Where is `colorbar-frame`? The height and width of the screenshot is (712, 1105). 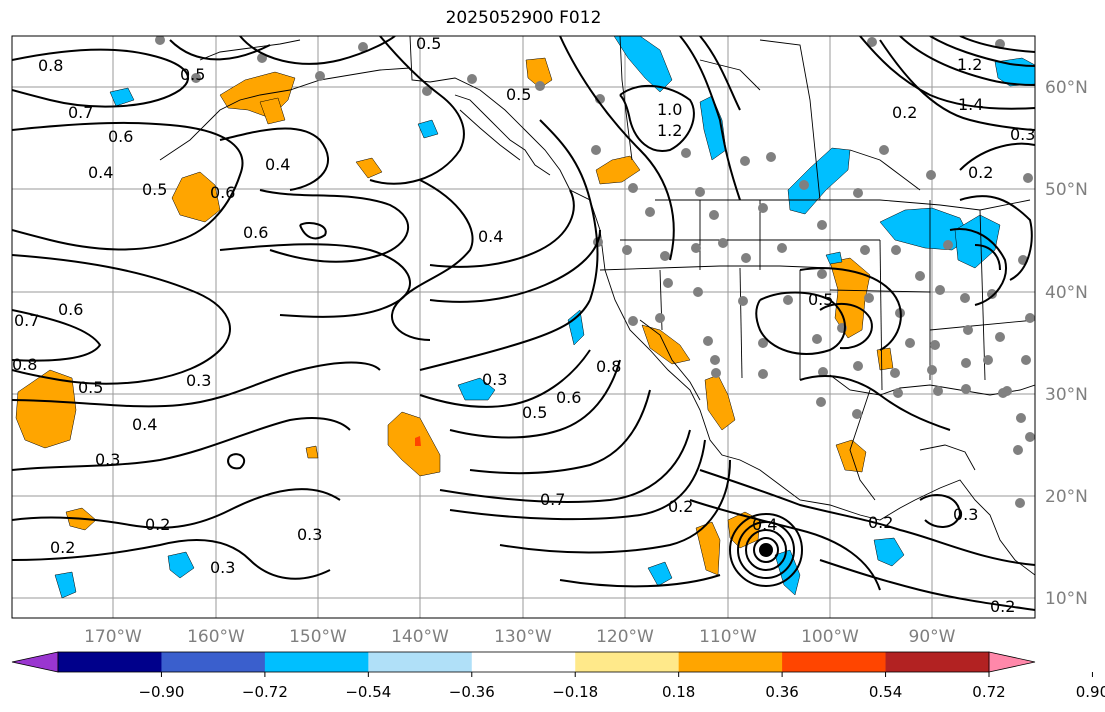
colorbar-frame is located at coordinates (523, 662).